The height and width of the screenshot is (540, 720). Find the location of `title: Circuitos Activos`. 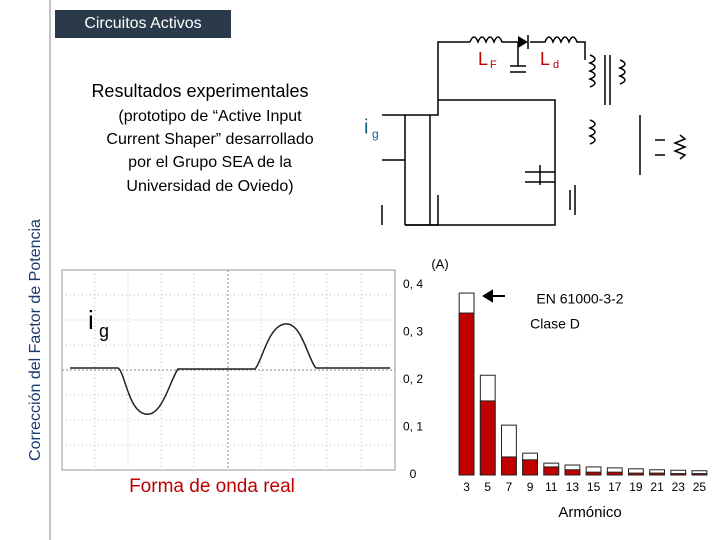

title: Circuitos Activos is located at coordinates (142, 23).